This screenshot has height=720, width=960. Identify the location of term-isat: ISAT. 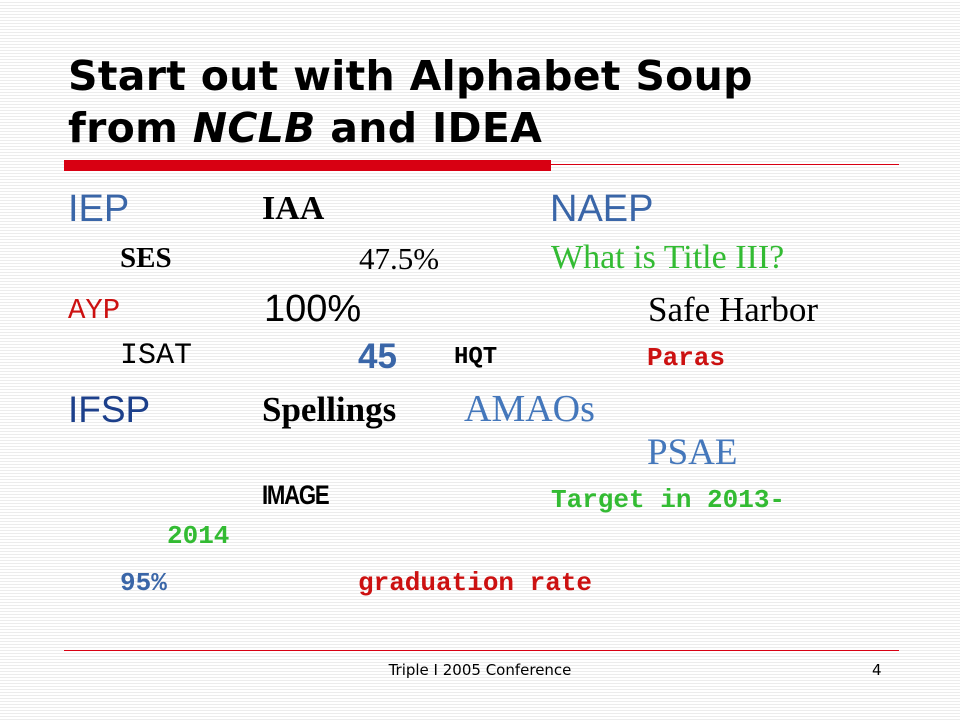
(156, 356).